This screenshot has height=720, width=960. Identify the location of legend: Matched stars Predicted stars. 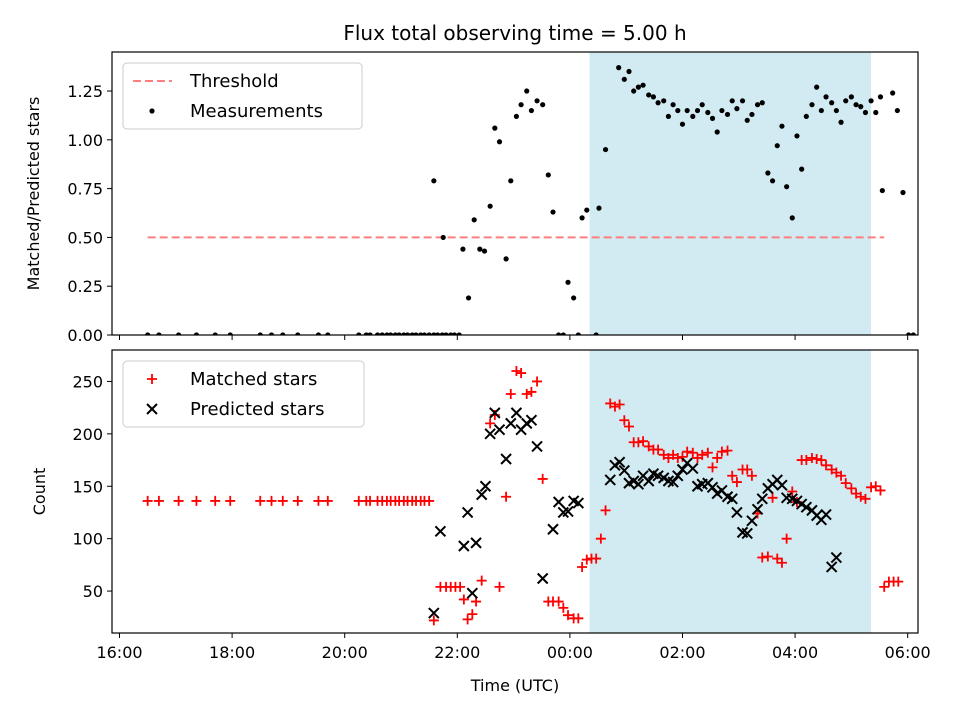
(243, 394).